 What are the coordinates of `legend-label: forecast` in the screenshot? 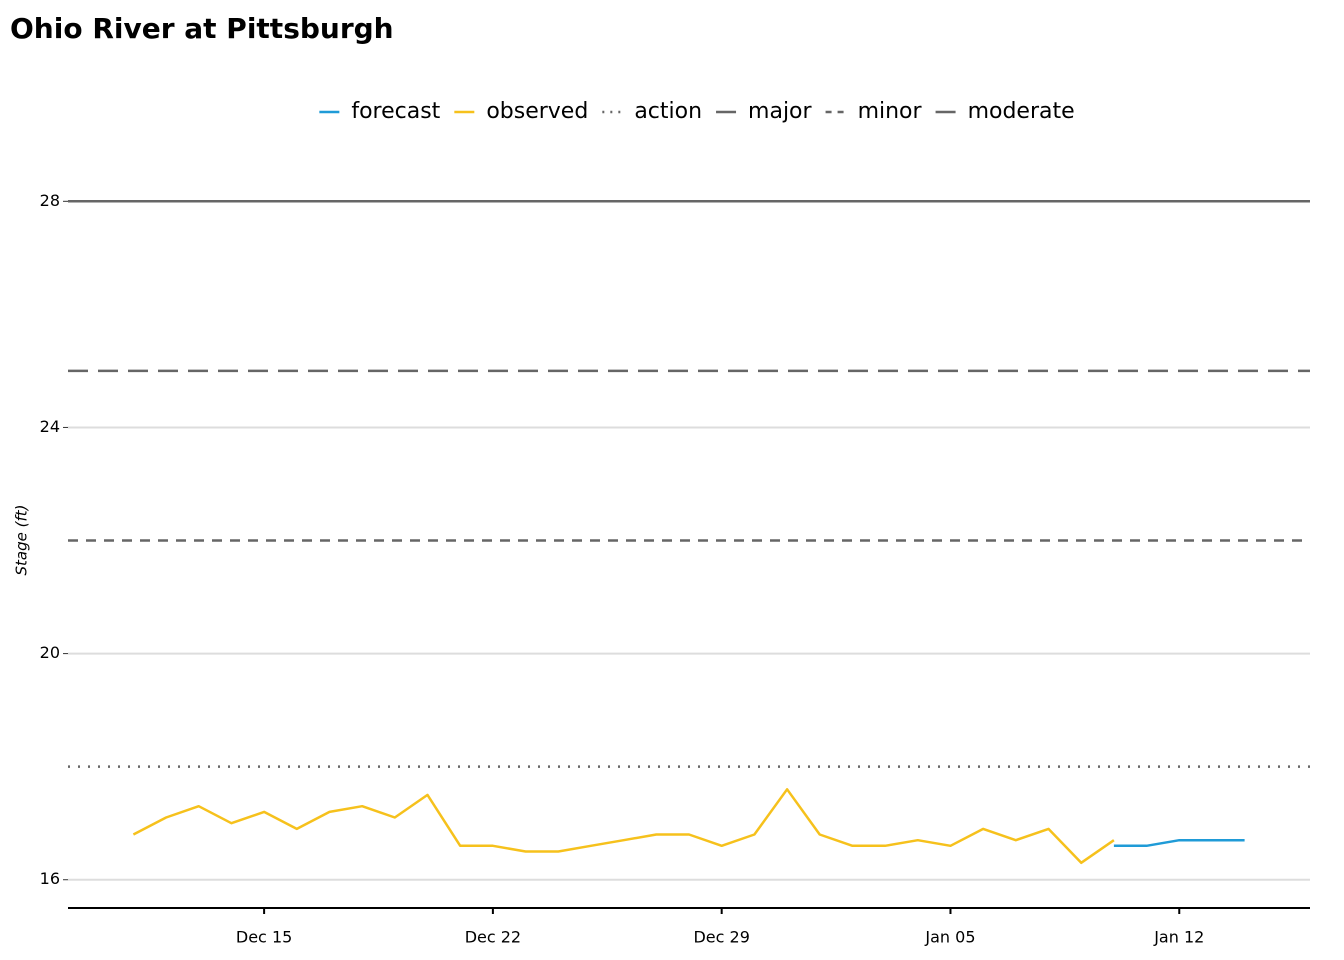 It's located at (395, 111).